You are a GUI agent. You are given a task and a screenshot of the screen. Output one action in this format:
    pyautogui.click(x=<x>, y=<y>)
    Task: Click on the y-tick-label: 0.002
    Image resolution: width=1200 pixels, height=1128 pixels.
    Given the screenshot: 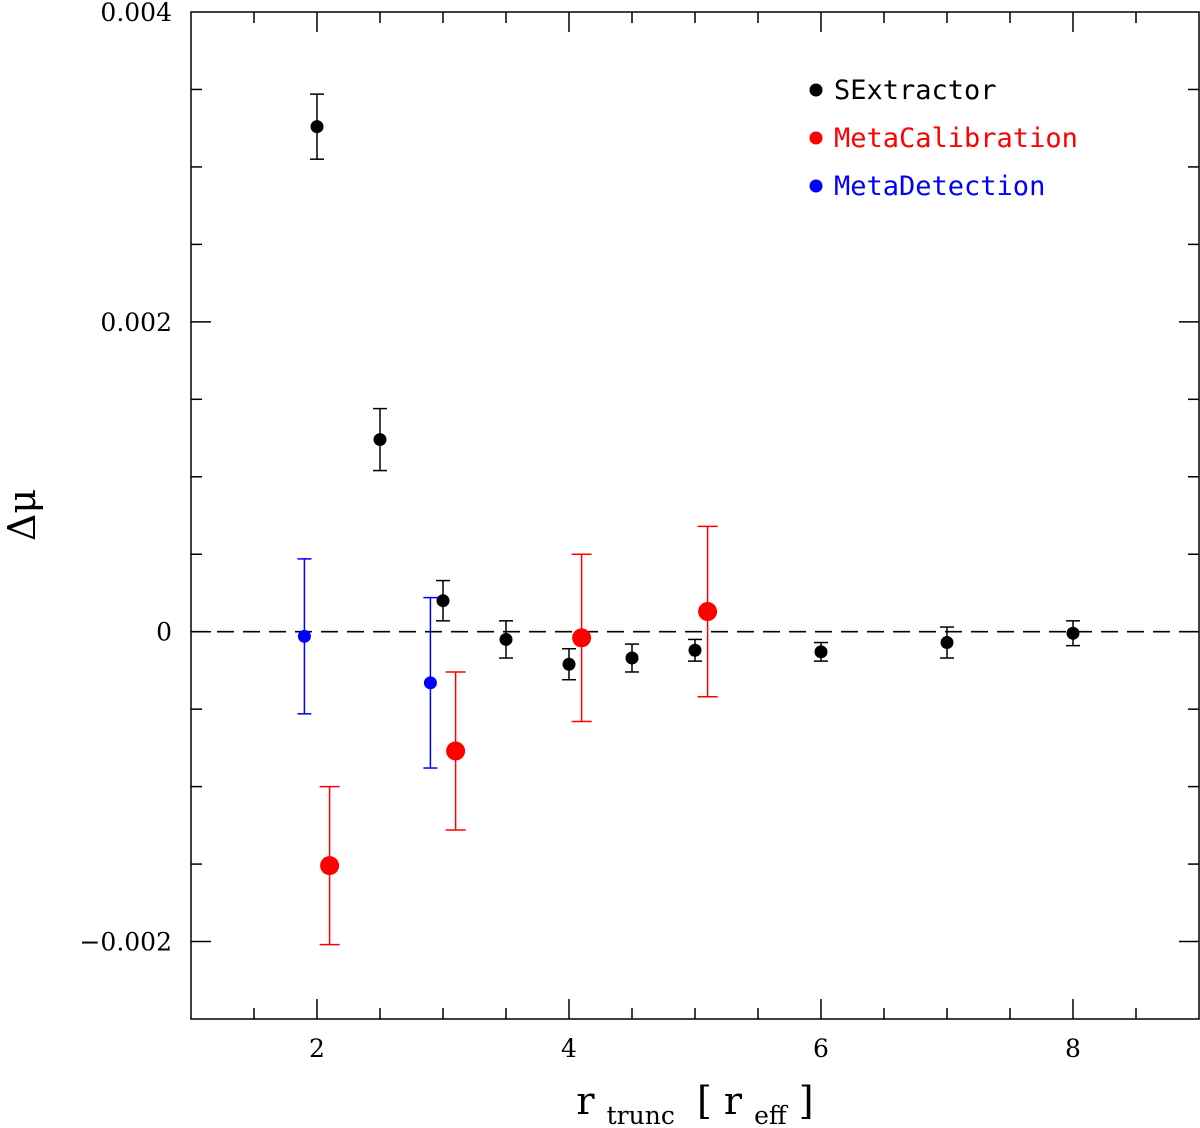 What is the action you would take?
    pyautogui.click(x=136, y=322)
    